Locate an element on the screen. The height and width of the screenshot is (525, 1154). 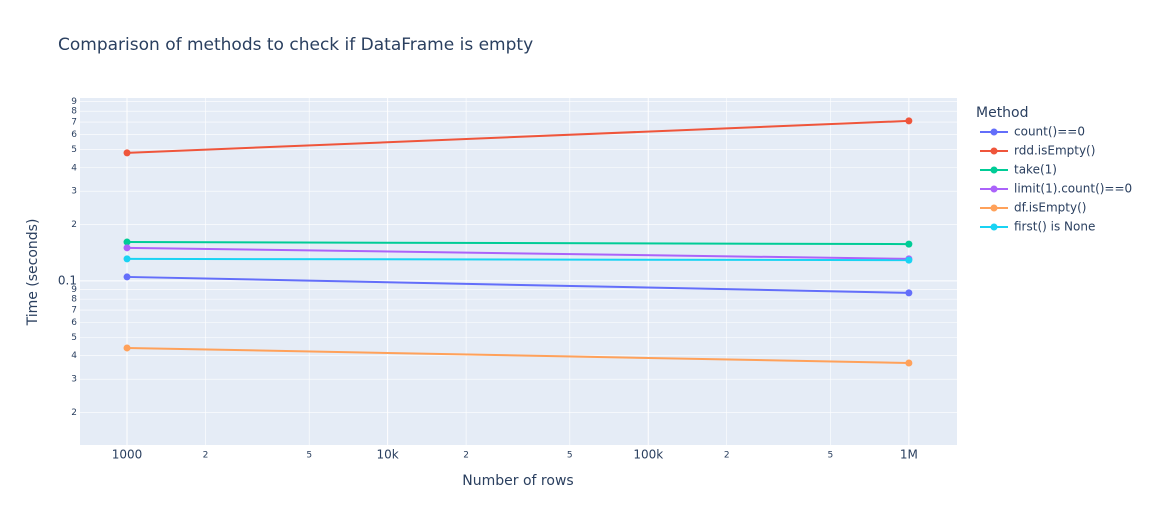
y-tick-label: 0.1 is located at coordinates (67, 280).